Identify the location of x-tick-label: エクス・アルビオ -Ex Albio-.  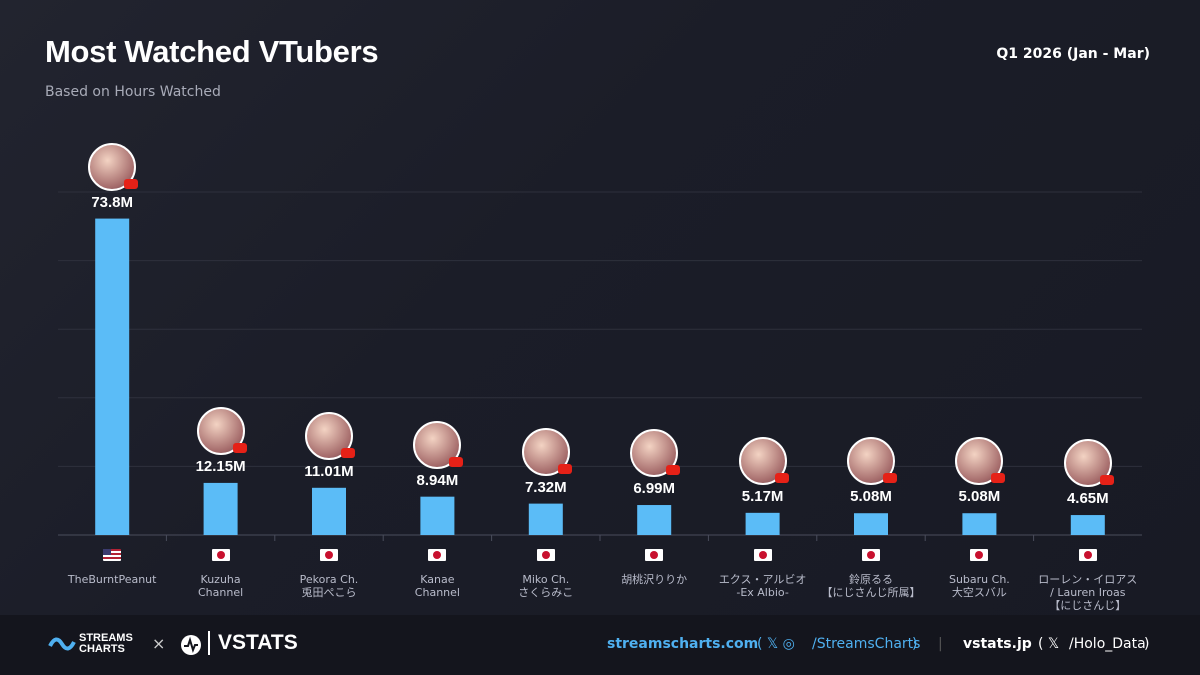
(762, 586).